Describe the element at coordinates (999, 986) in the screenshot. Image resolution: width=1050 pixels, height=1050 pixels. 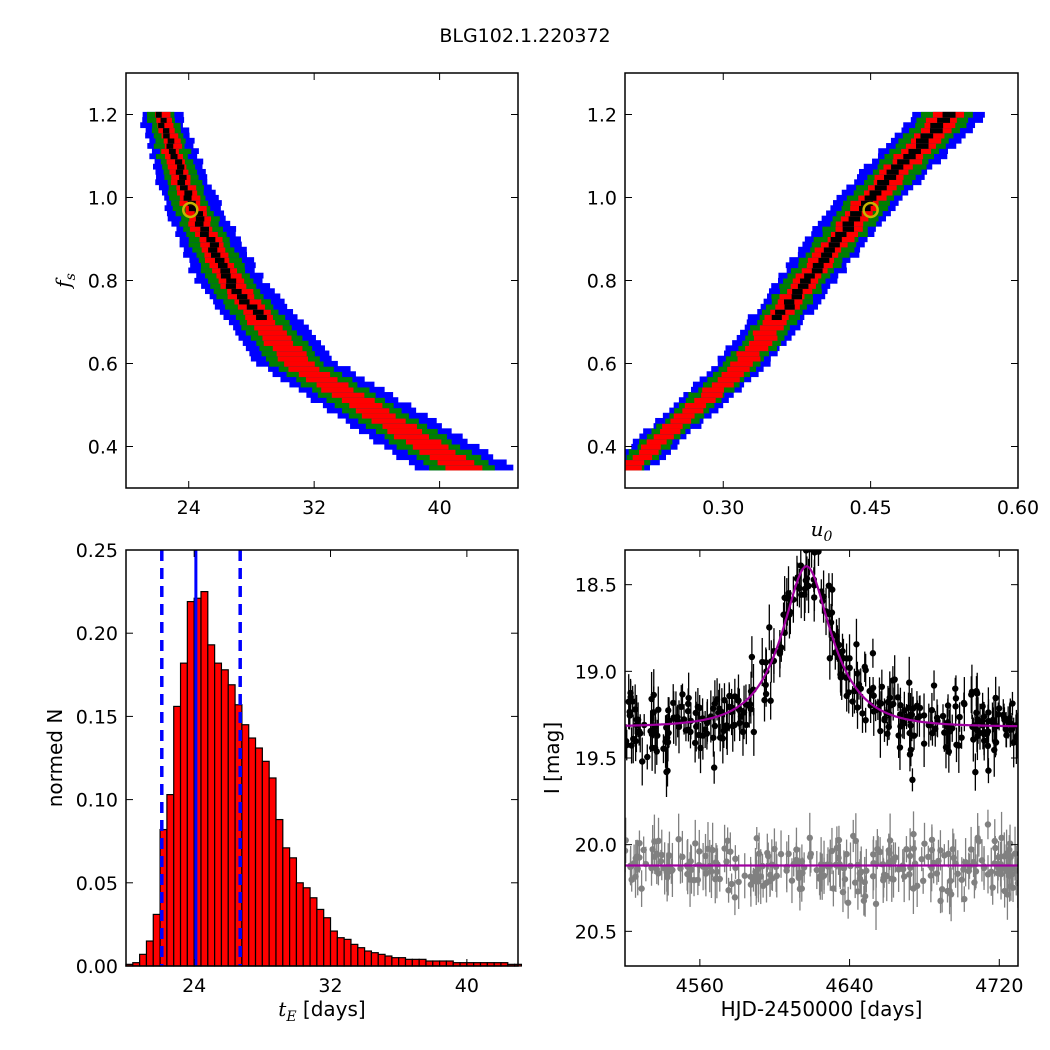
I see `x-tick-label: 4720` at that location.